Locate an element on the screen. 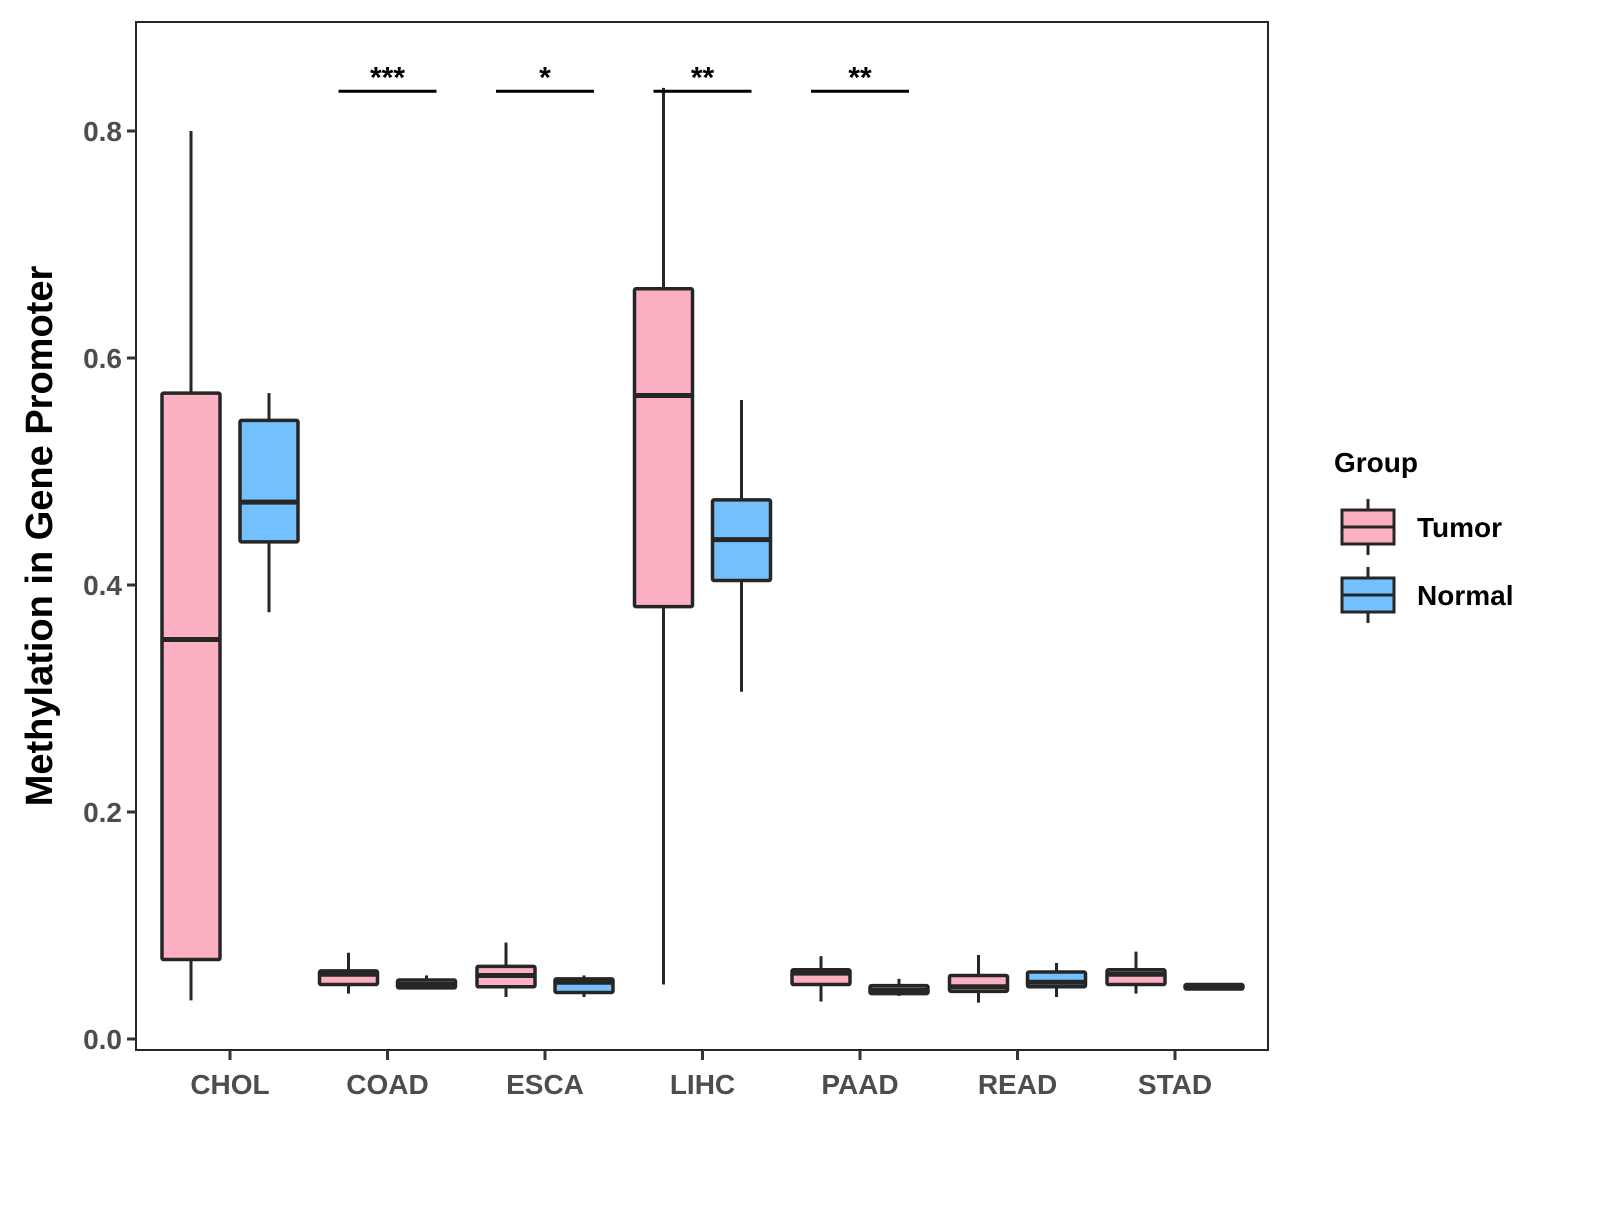 The width and height of the screenshot is (1600, 1205). box-tumor-paad is located at coordinates (821, 979).